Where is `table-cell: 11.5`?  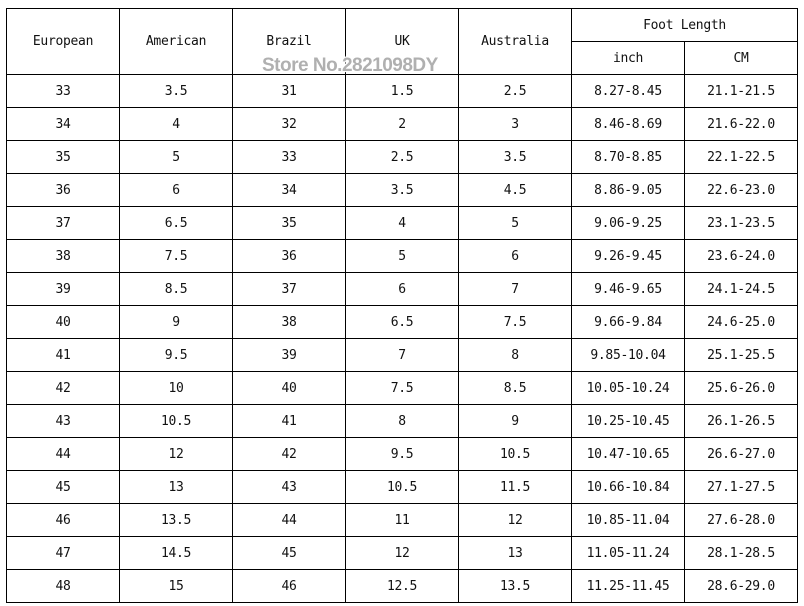 table-cell: 11.5 is located at coordinates (515, 487).